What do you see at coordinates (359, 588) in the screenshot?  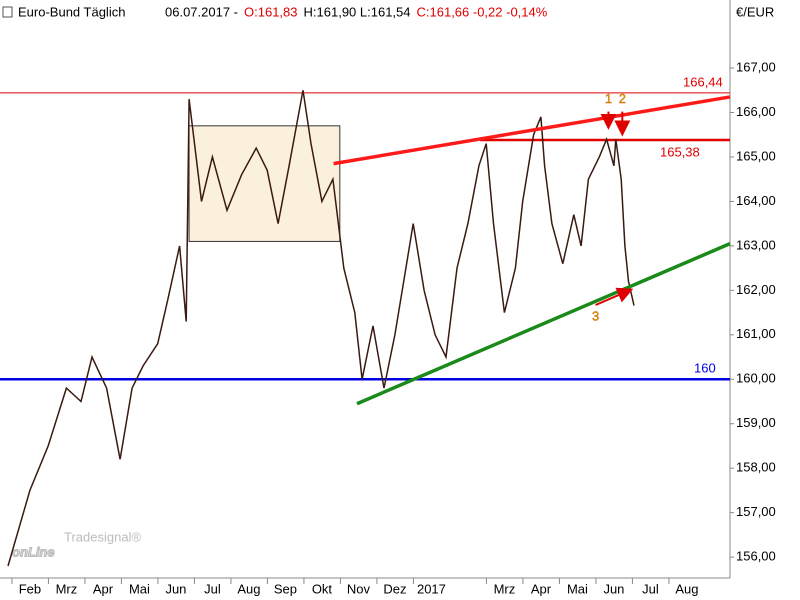 I see `x-tick-label: Nov` at bounding box center [359, 588].